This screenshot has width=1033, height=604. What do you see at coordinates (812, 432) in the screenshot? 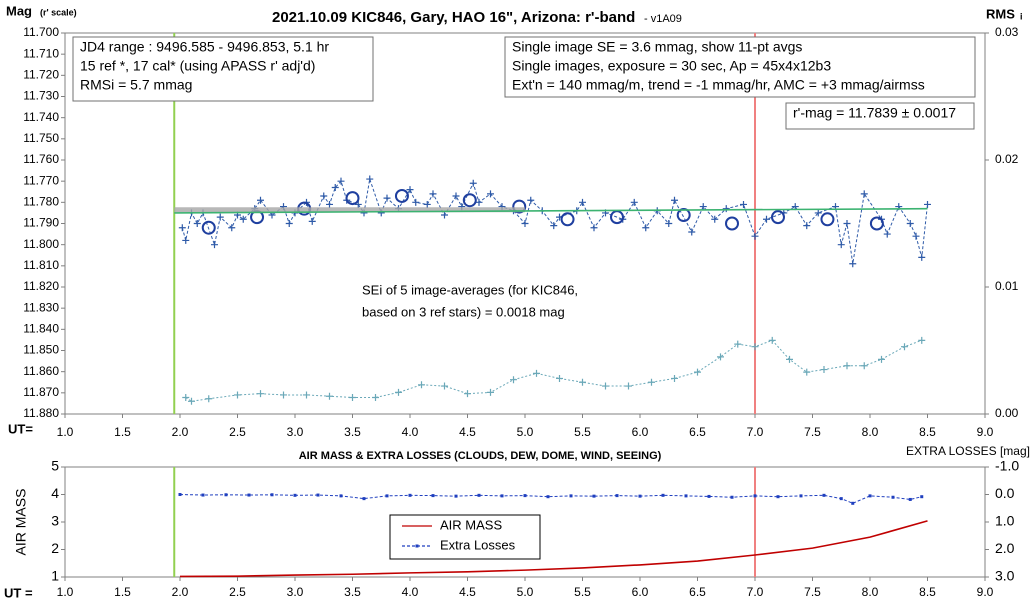
I see `x-tick-label: 7.5` at bounding box center [812, 432].